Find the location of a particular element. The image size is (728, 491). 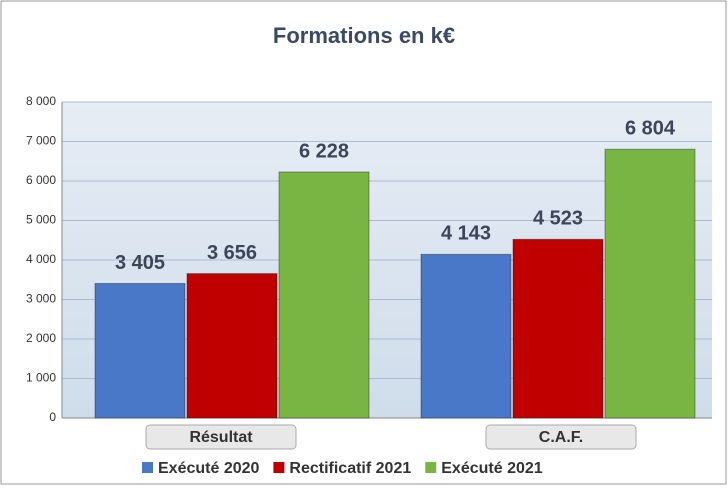

value-label: 3 656 is located at coordinates (232, 253).